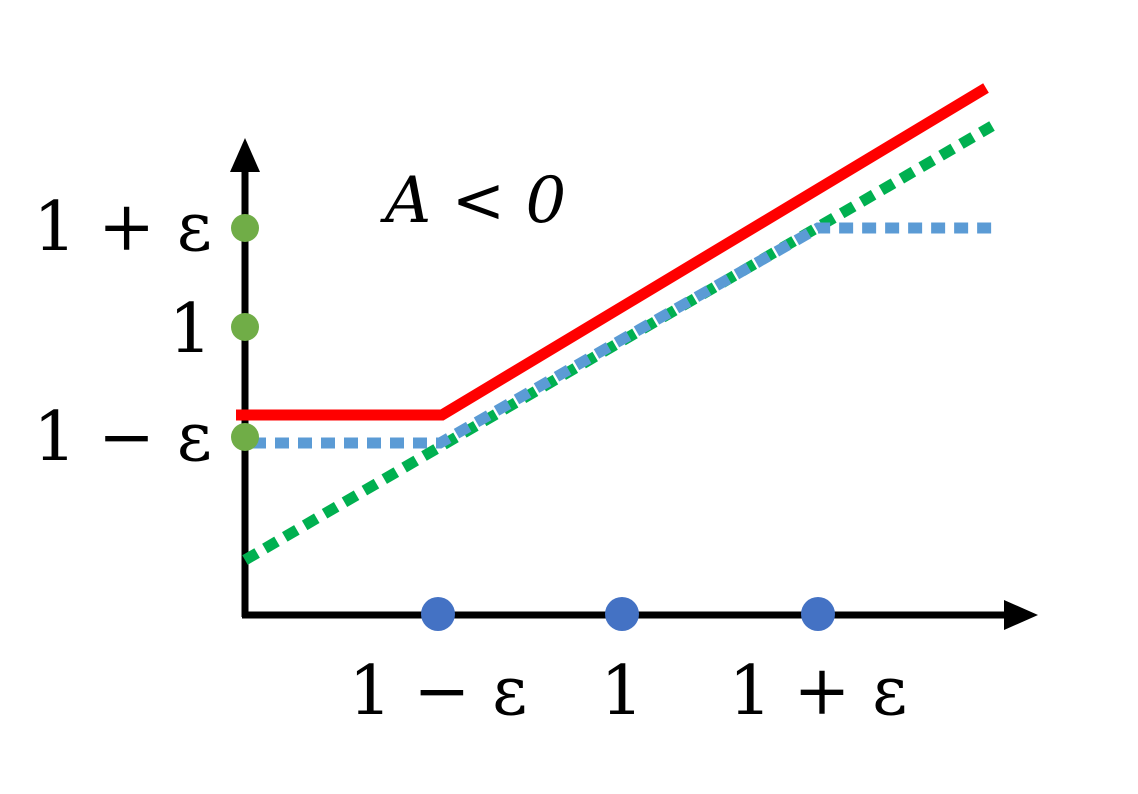 The width and height of the screenshot is (1138, 794). I want to click on x-marker-1-minus-eps, so click(438, 614).